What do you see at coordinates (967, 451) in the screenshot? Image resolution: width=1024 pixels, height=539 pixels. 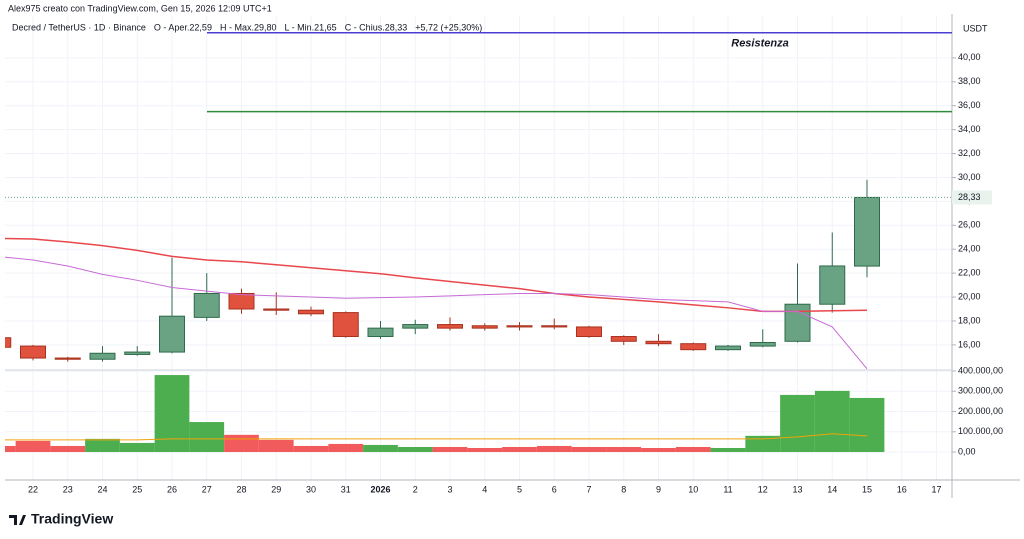 I see `y2-tick-label: 0,00` at bounding box center [967, 451].